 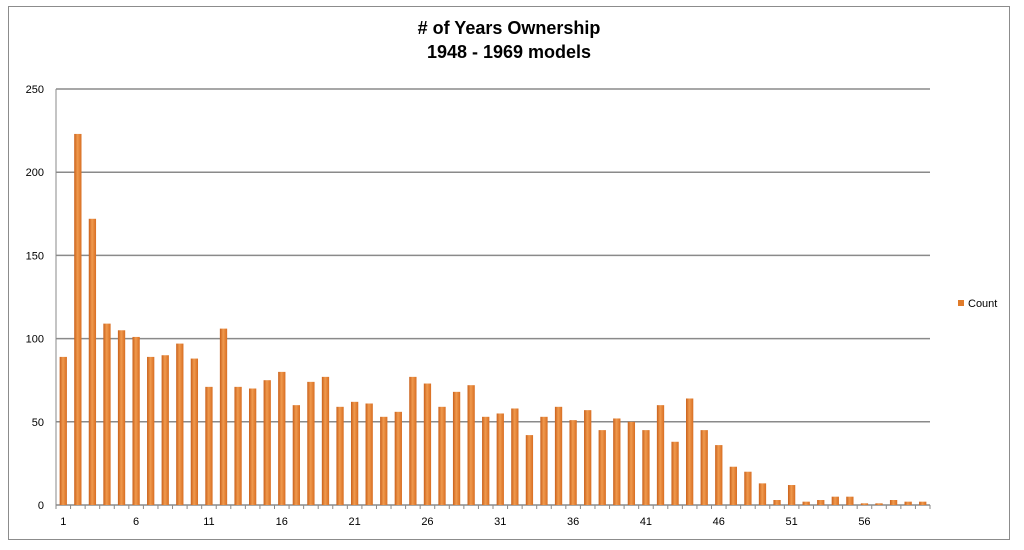 I want to click on y-tick-label-200: 200, so click(x=35, y=173).